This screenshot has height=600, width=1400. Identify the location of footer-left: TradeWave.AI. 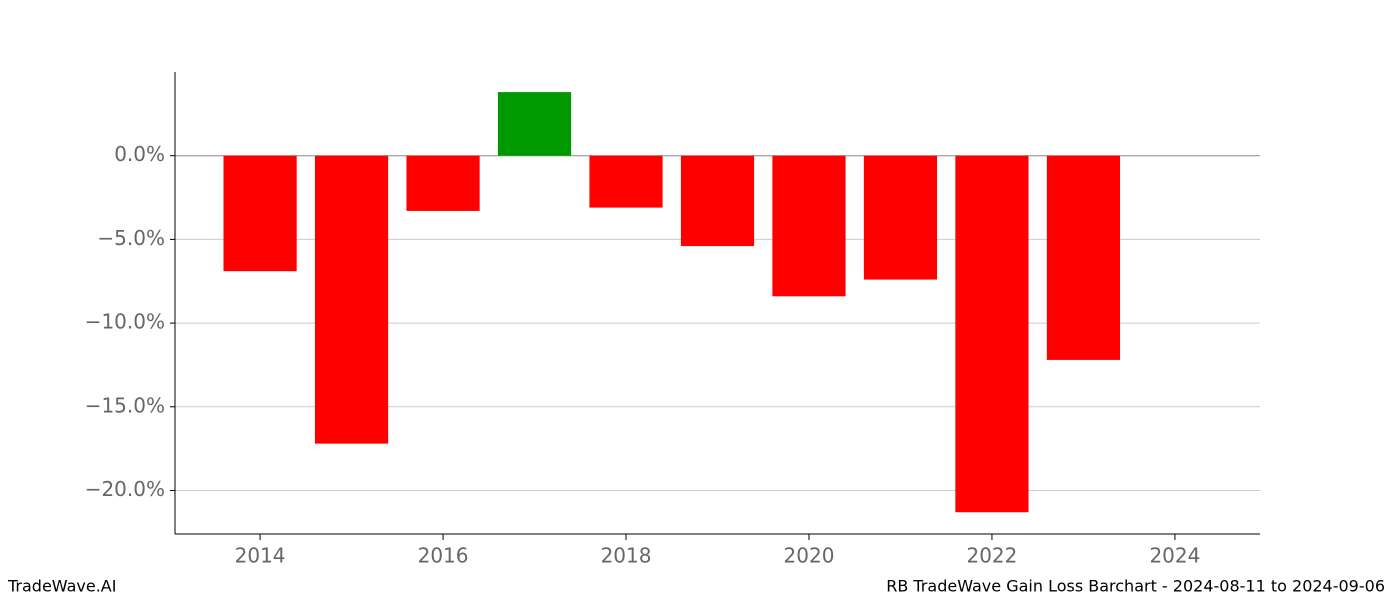
(61, 586).